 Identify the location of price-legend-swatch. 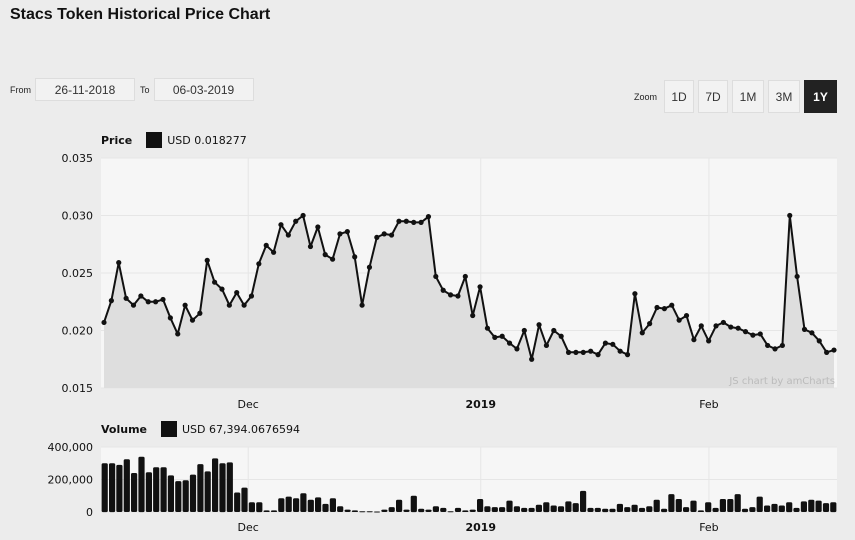
(154, 140).